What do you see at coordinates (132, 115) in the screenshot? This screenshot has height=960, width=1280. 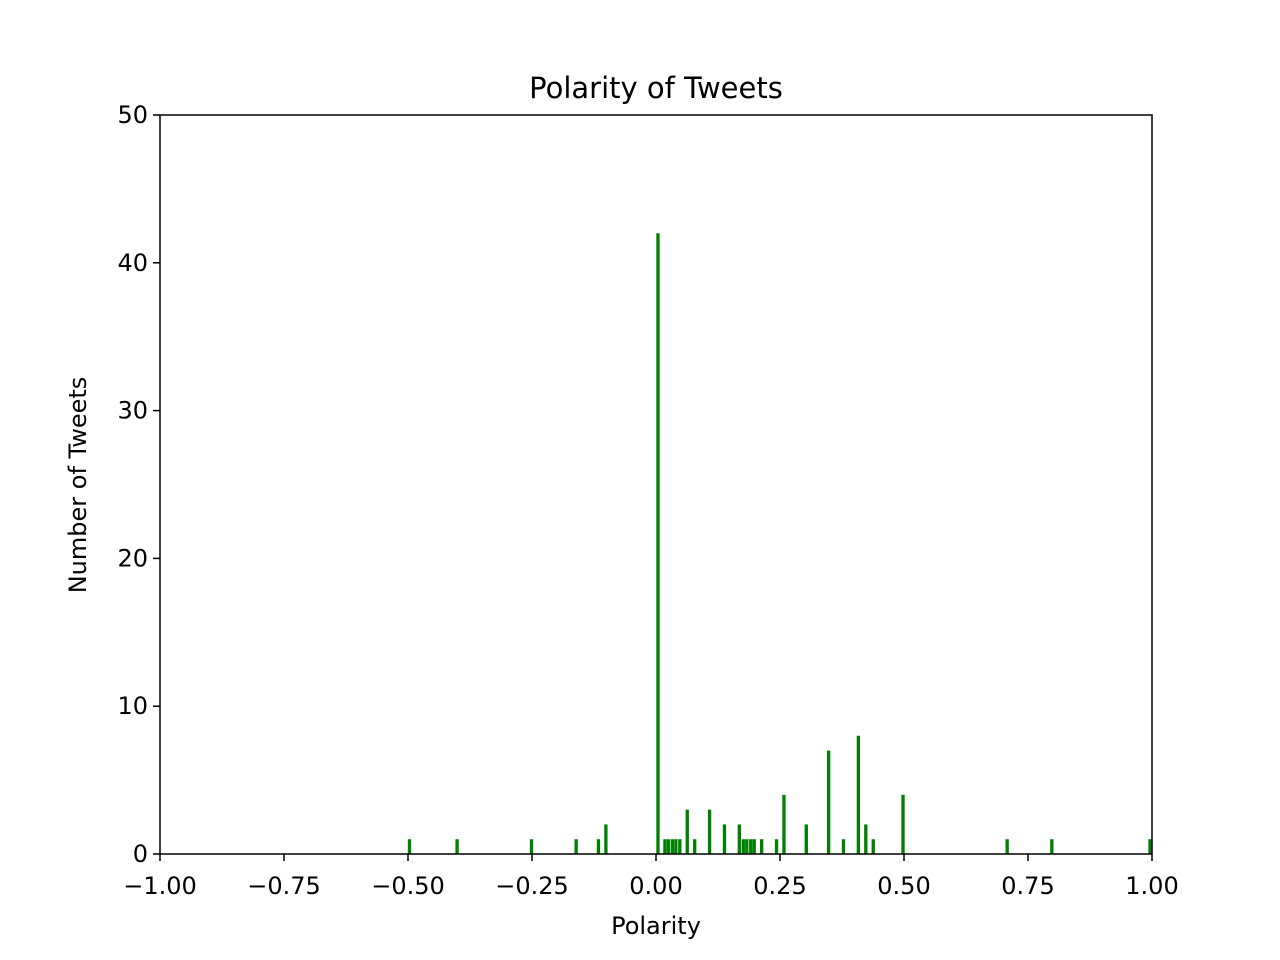 I see `y-tick-label: 50` at bounding box center [132, 115].